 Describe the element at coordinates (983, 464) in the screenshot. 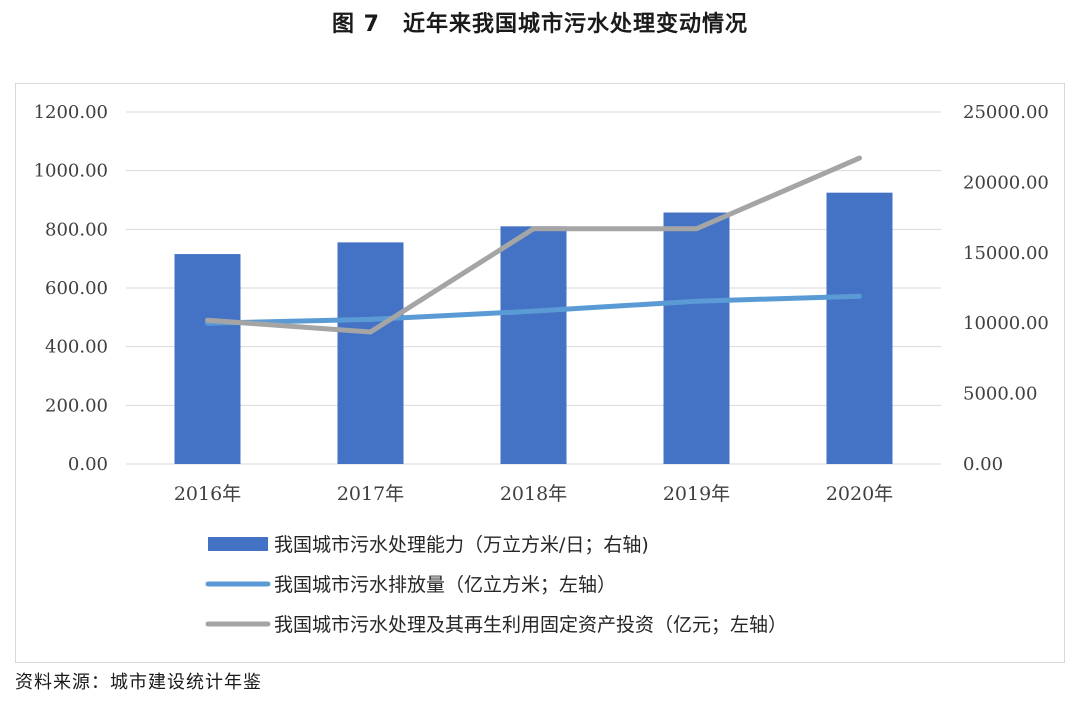

I see `right-tick-label: 0.00` at that location.